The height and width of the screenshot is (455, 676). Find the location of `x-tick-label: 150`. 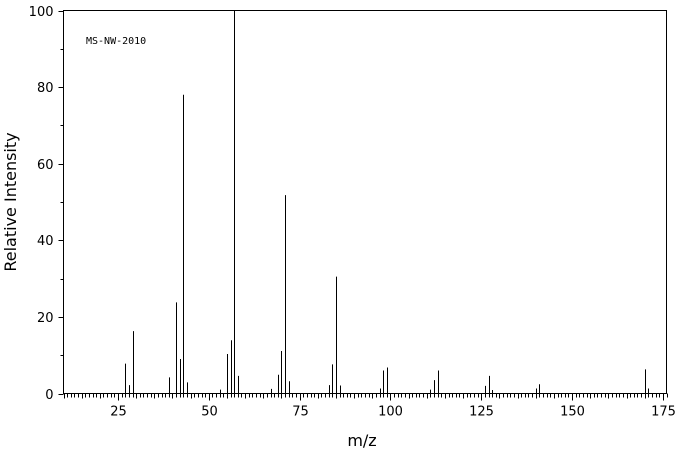

x-tick-label: 150 is located at coordinates (572, 412).